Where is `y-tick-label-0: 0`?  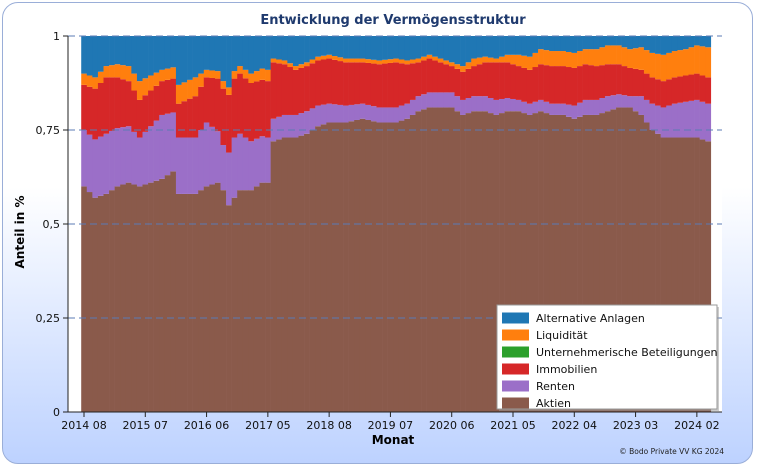 y-tick-label-0: 0 is located at coordinates (56, 412).